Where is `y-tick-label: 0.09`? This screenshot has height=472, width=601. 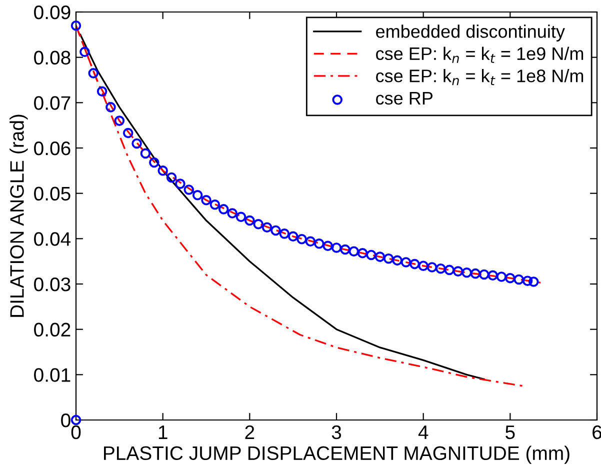 y-tick-label: 0.09 is located at coordinates (52, 12).